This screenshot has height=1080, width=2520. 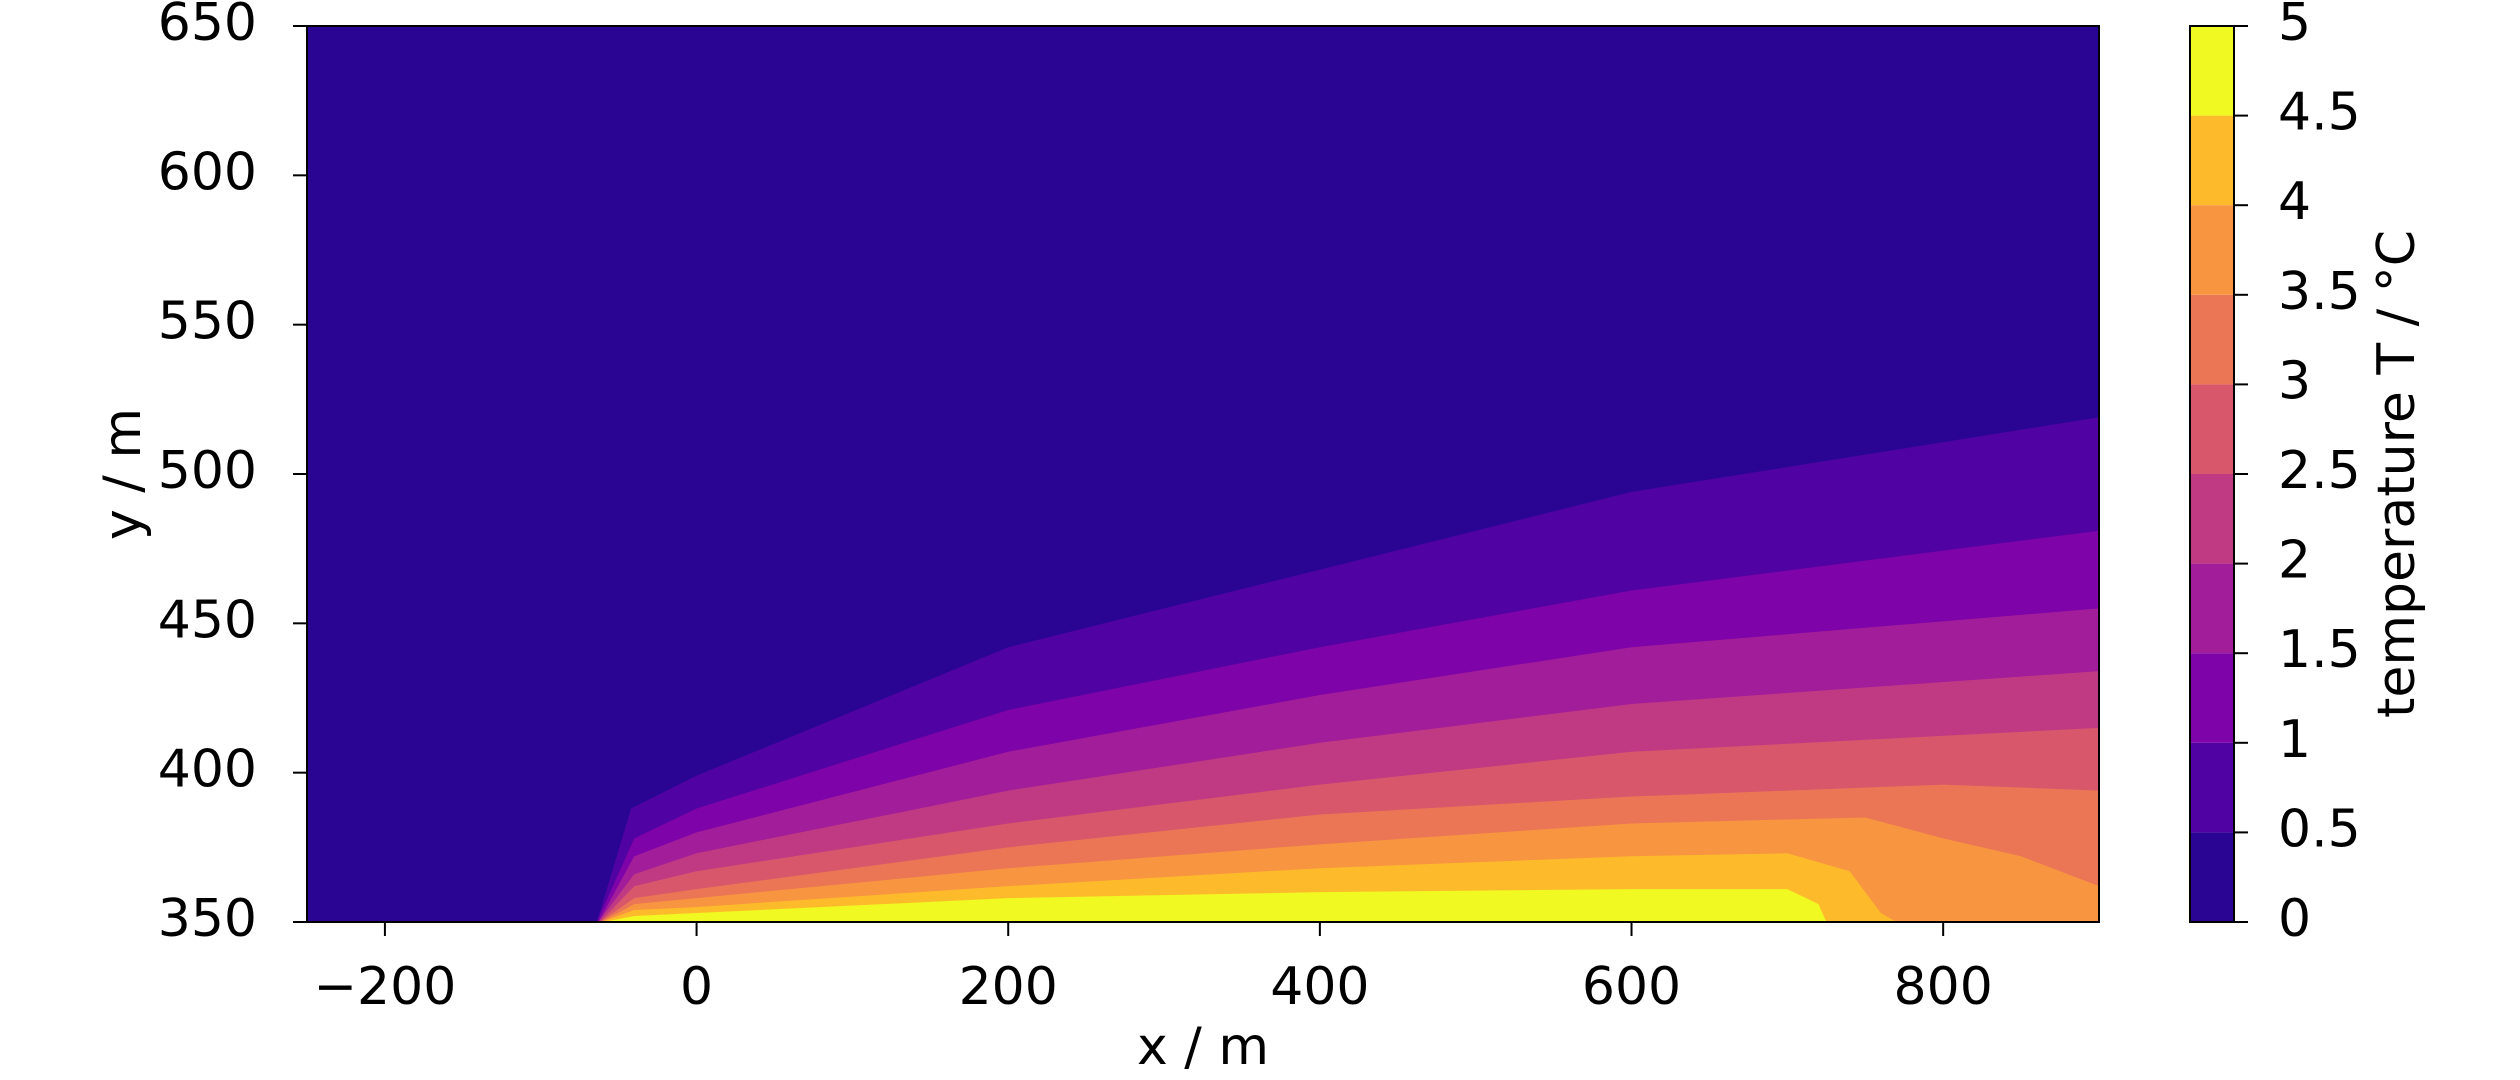 I want to click on colorbar-tick-label: 3.5, so click(x=2319, y=292).